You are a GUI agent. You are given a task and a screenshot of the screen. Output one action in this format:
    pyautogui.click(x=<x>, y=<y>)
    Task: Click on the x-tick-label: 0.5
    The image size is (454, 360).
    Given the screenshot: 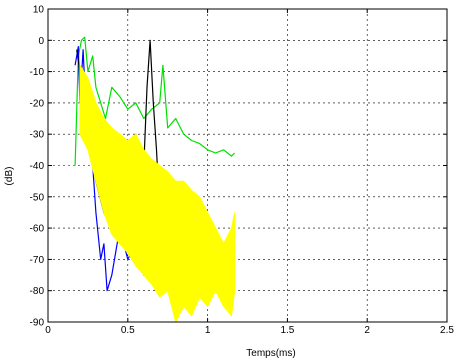 What is the action you would take?
    pyautogui.click(x=128, y=330)
    